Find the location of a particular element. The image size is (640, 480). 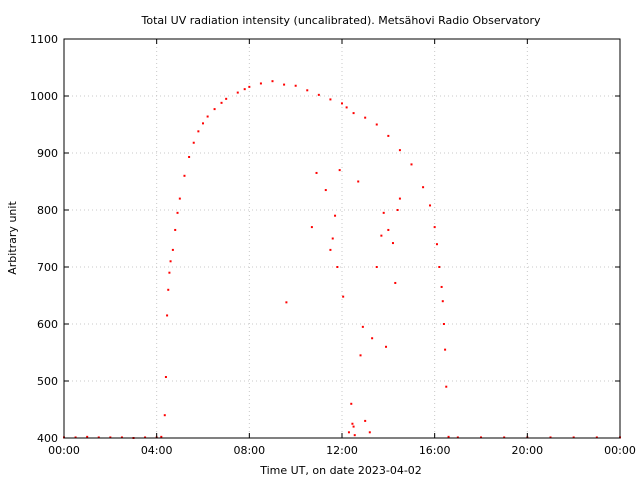

x-tick-label: 16:00 is located at coordinates (435, 450).